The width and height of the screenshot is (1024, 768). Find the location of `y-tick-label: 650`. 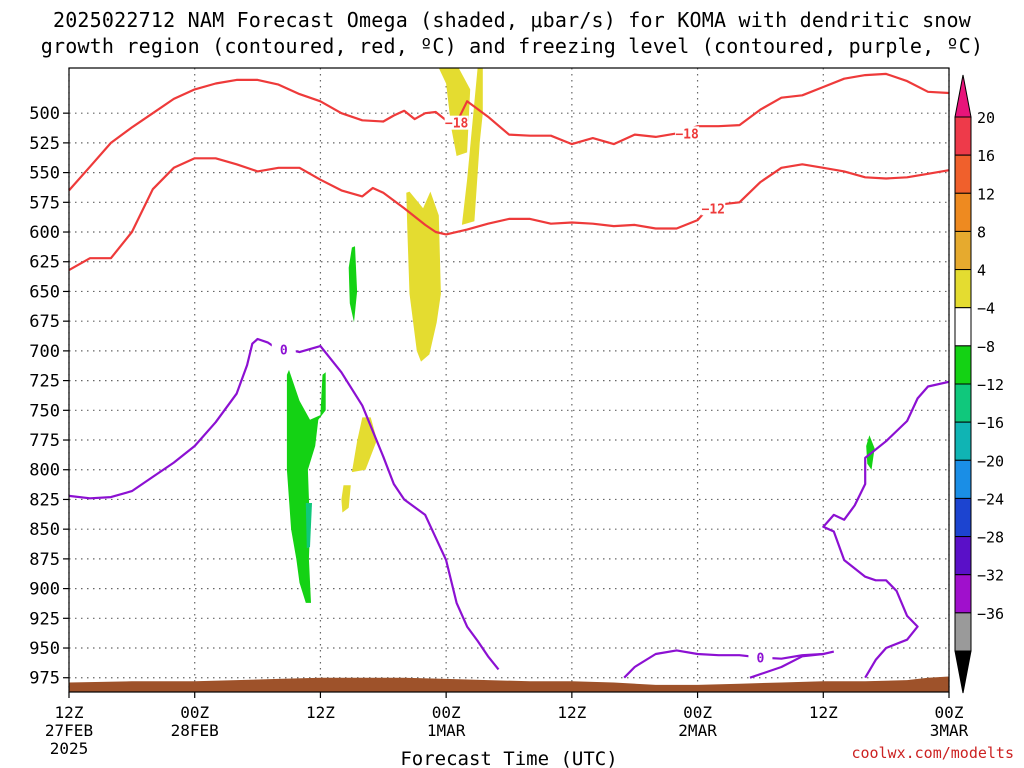

y-tick-label: 650 is located at coordinates (44, 292).